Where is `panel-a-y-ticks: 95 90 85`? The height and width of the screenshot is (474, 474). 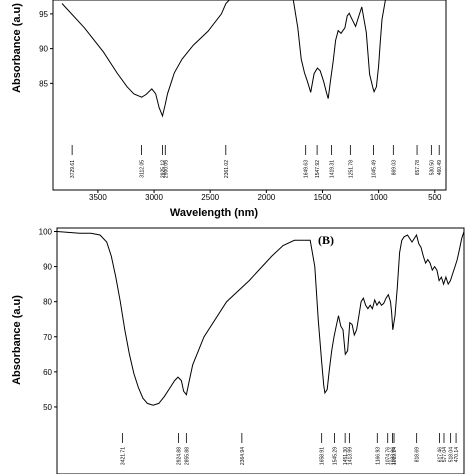
panel-a-y-ticks: 95 90 85 is located at coordinates (46, 49).